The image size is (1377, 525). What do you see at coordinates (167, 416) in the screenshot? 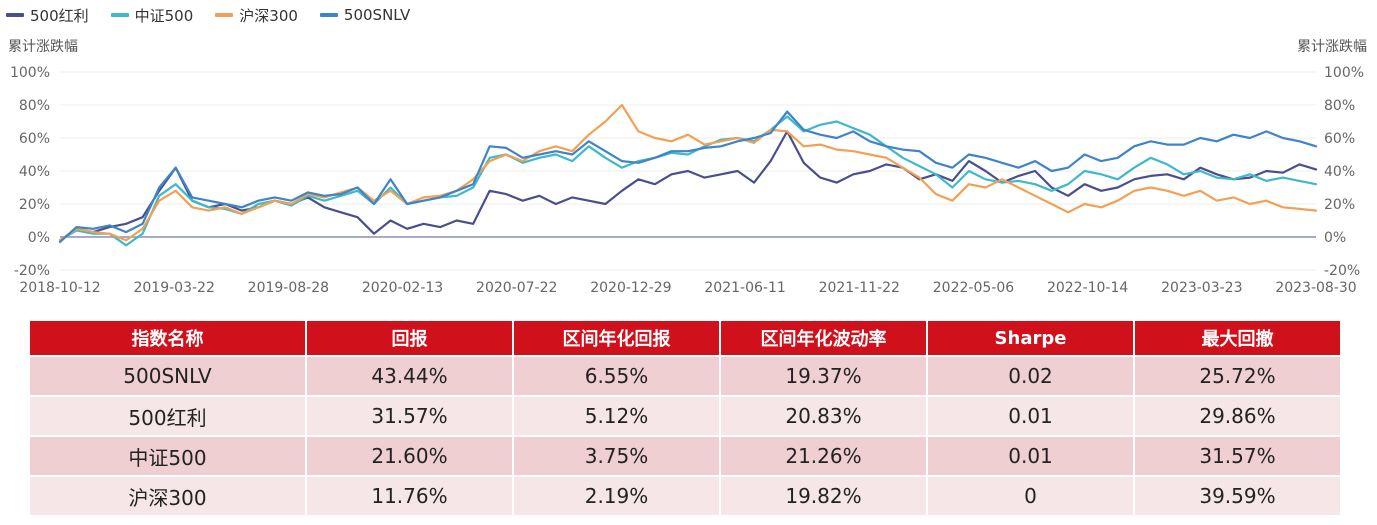
I see `cell-index-name: 500红利` at bounding box center [167, 416].